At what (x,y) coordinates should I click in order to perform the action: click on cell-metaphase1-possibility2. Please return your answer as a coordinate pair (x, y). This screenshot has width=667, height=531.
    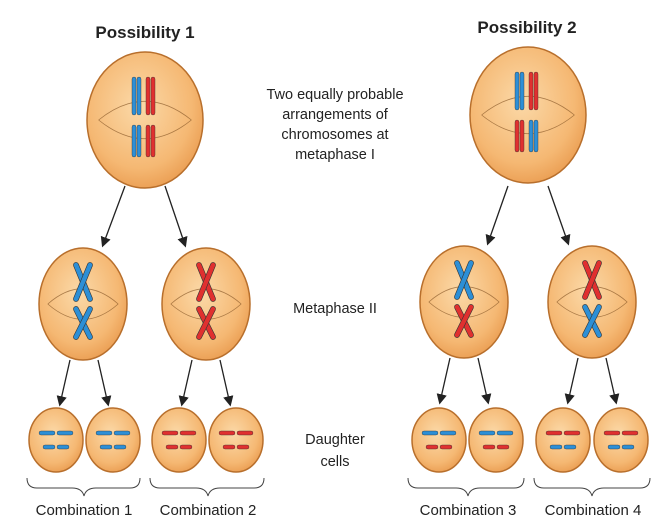
    Looking at the image, I should click on (528, 115).